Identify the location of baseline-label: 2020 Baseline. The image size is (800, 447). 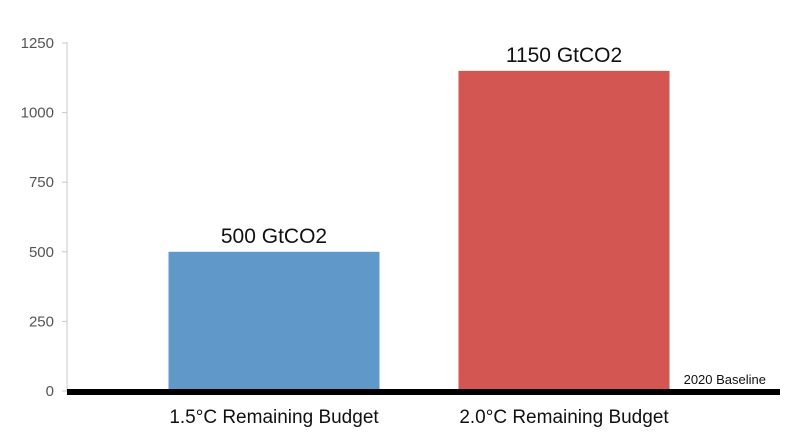
(725, 379).